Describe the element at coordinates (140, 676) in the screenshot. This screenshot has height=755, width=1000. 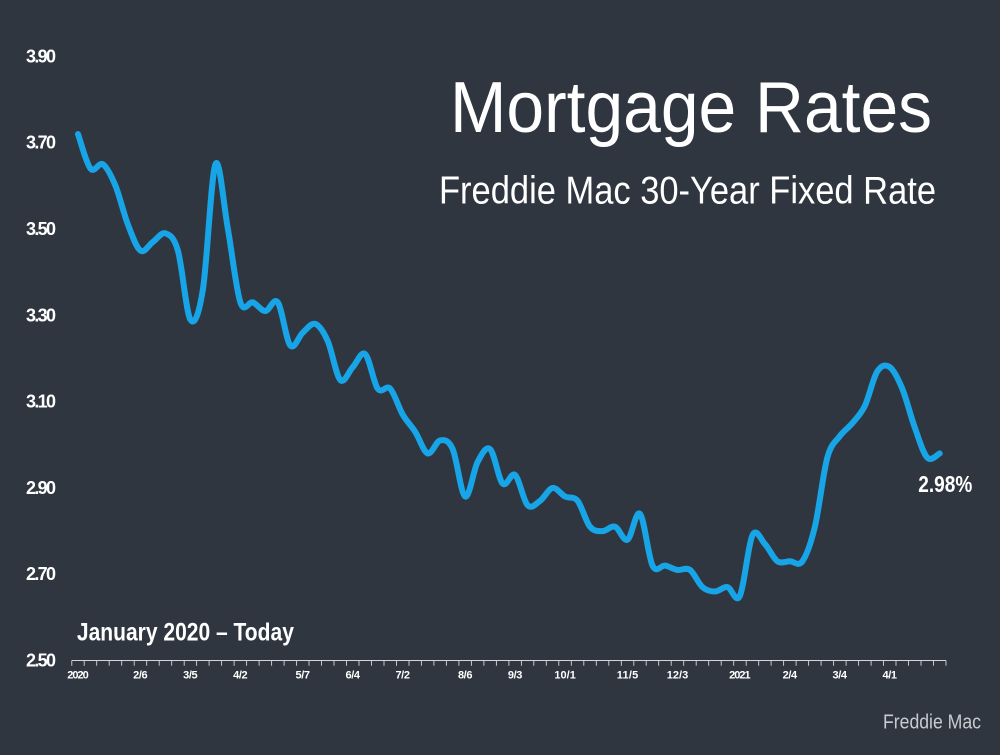
I see `svg-text: 2/6` at that location.